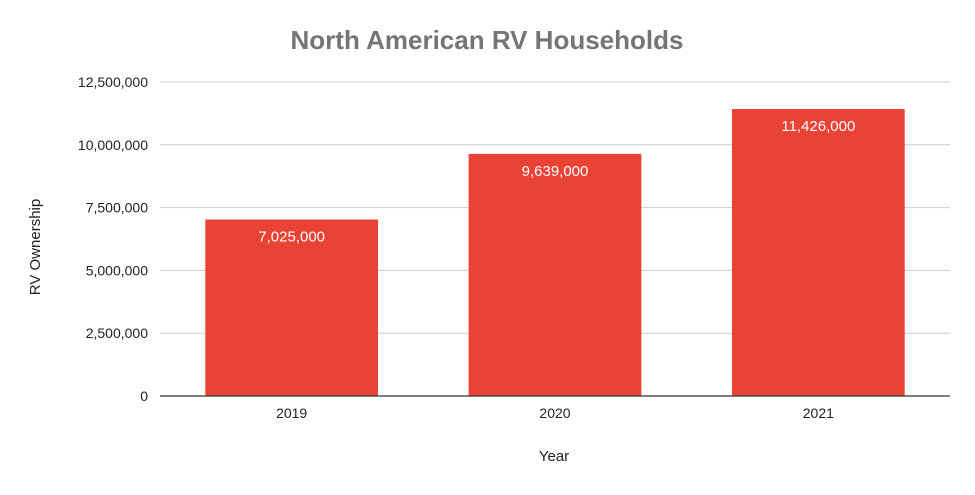 This screenshot has width=975, height=495. I want to click on bar-data-label: 9,639,000, so click(555, 171).